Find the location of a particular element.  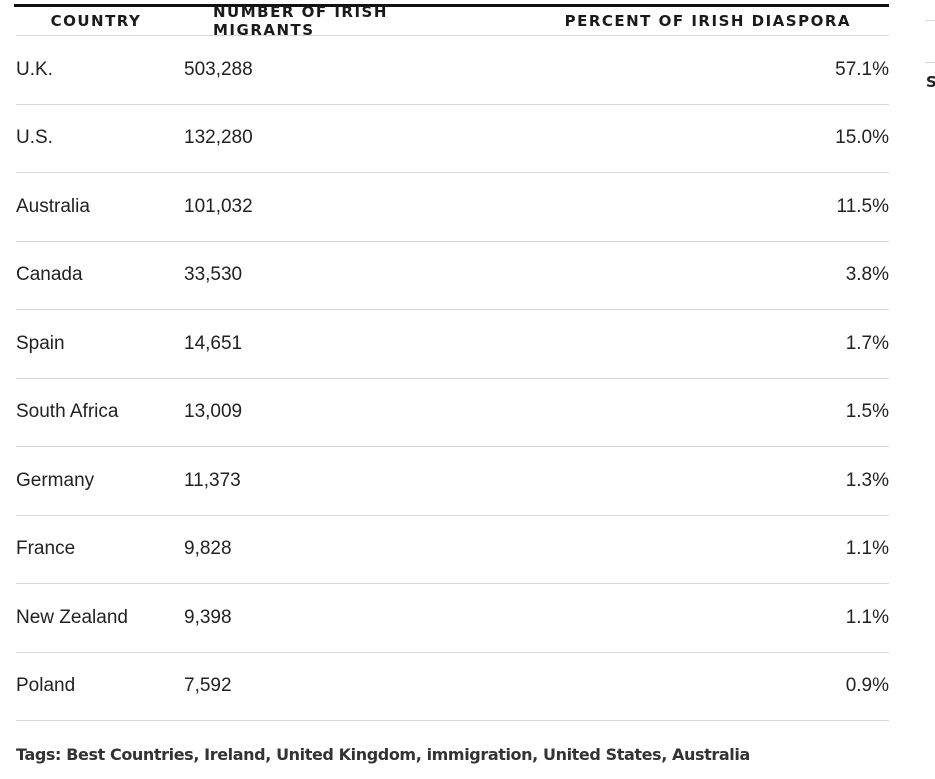

table-row: Spain 14,651 1.7% is located at coordinates (452, 344).